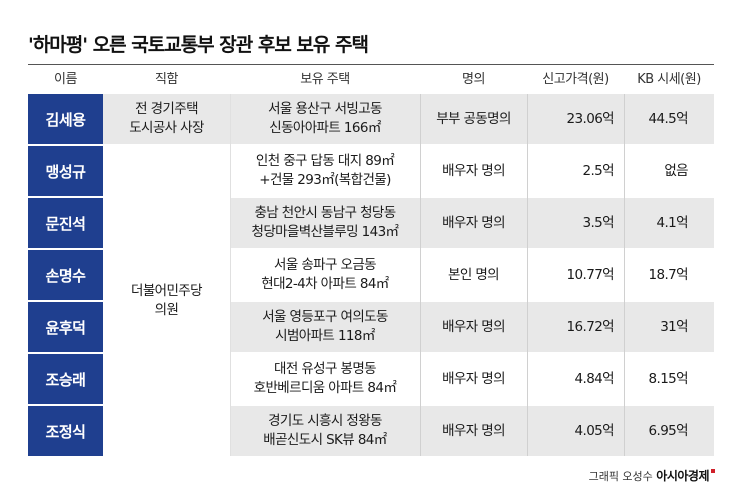 The width and height of the screenshot is (745, 491). What do you see at coordinates (325, 440) in the screenshot?
I see `house-line: 배곧신도시 SK뷰 84㎡` at bounding box center [325, 440].